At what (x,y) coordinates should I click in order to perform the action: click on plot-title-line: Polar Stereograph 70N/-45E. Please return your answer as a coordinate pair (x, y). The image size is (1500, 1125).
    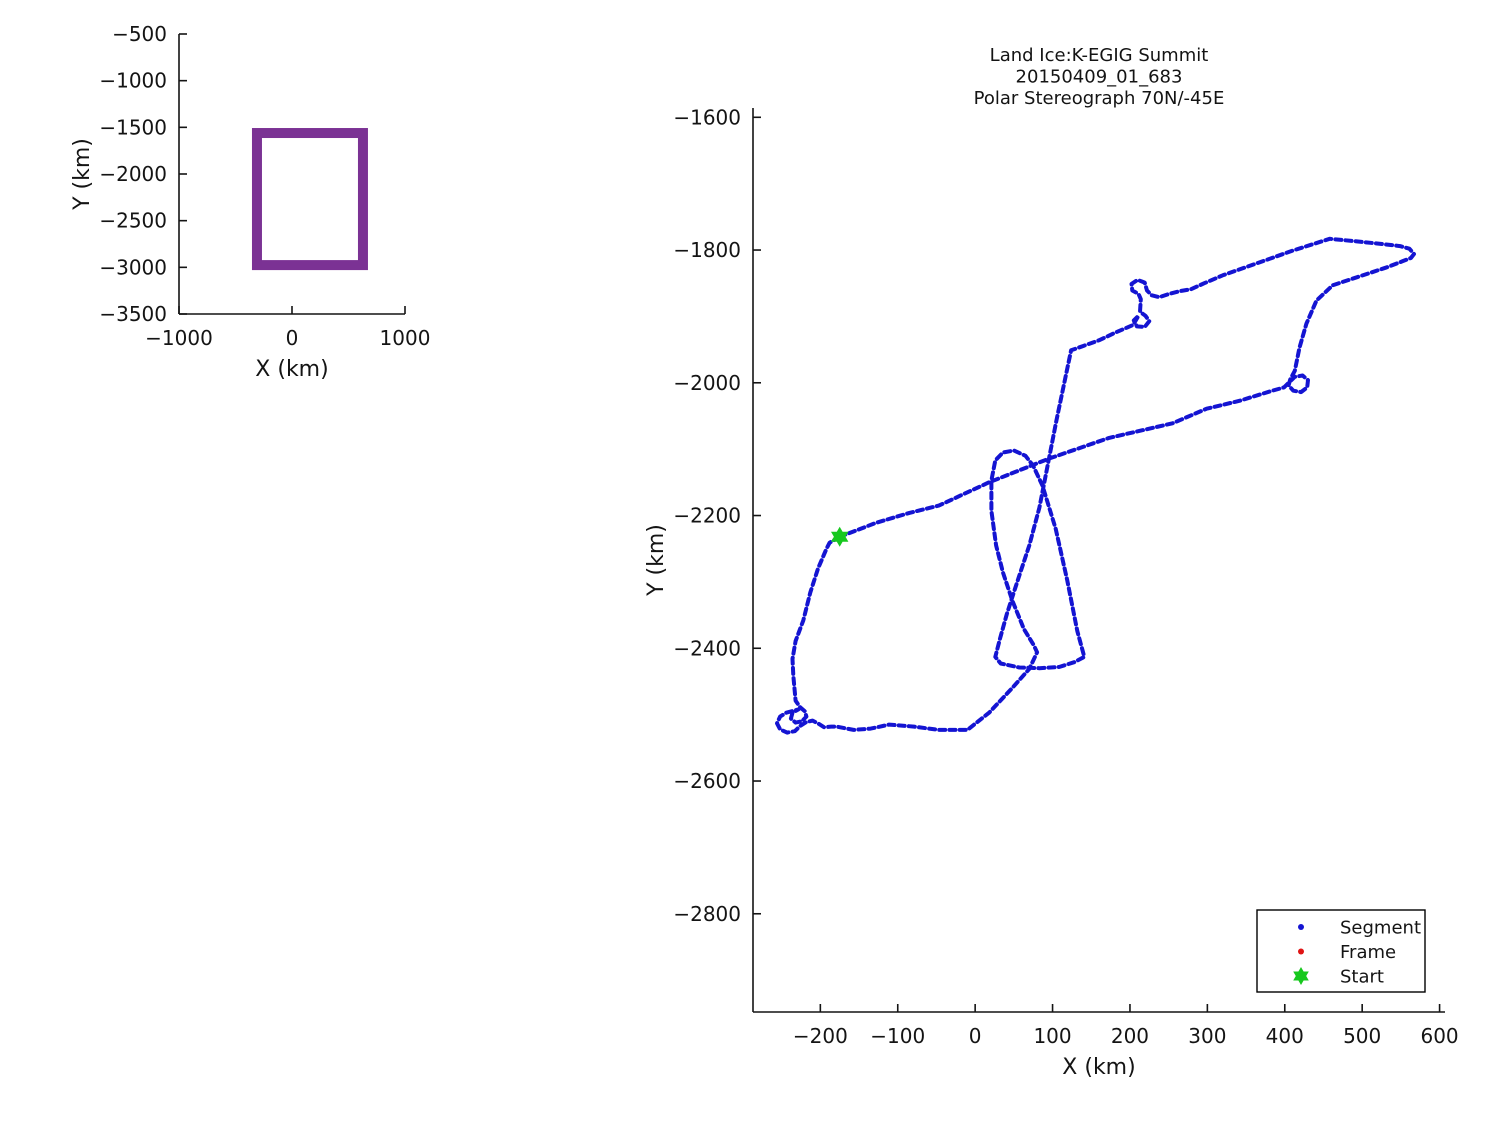
    Looking at the image, I should click on (1099, 98).